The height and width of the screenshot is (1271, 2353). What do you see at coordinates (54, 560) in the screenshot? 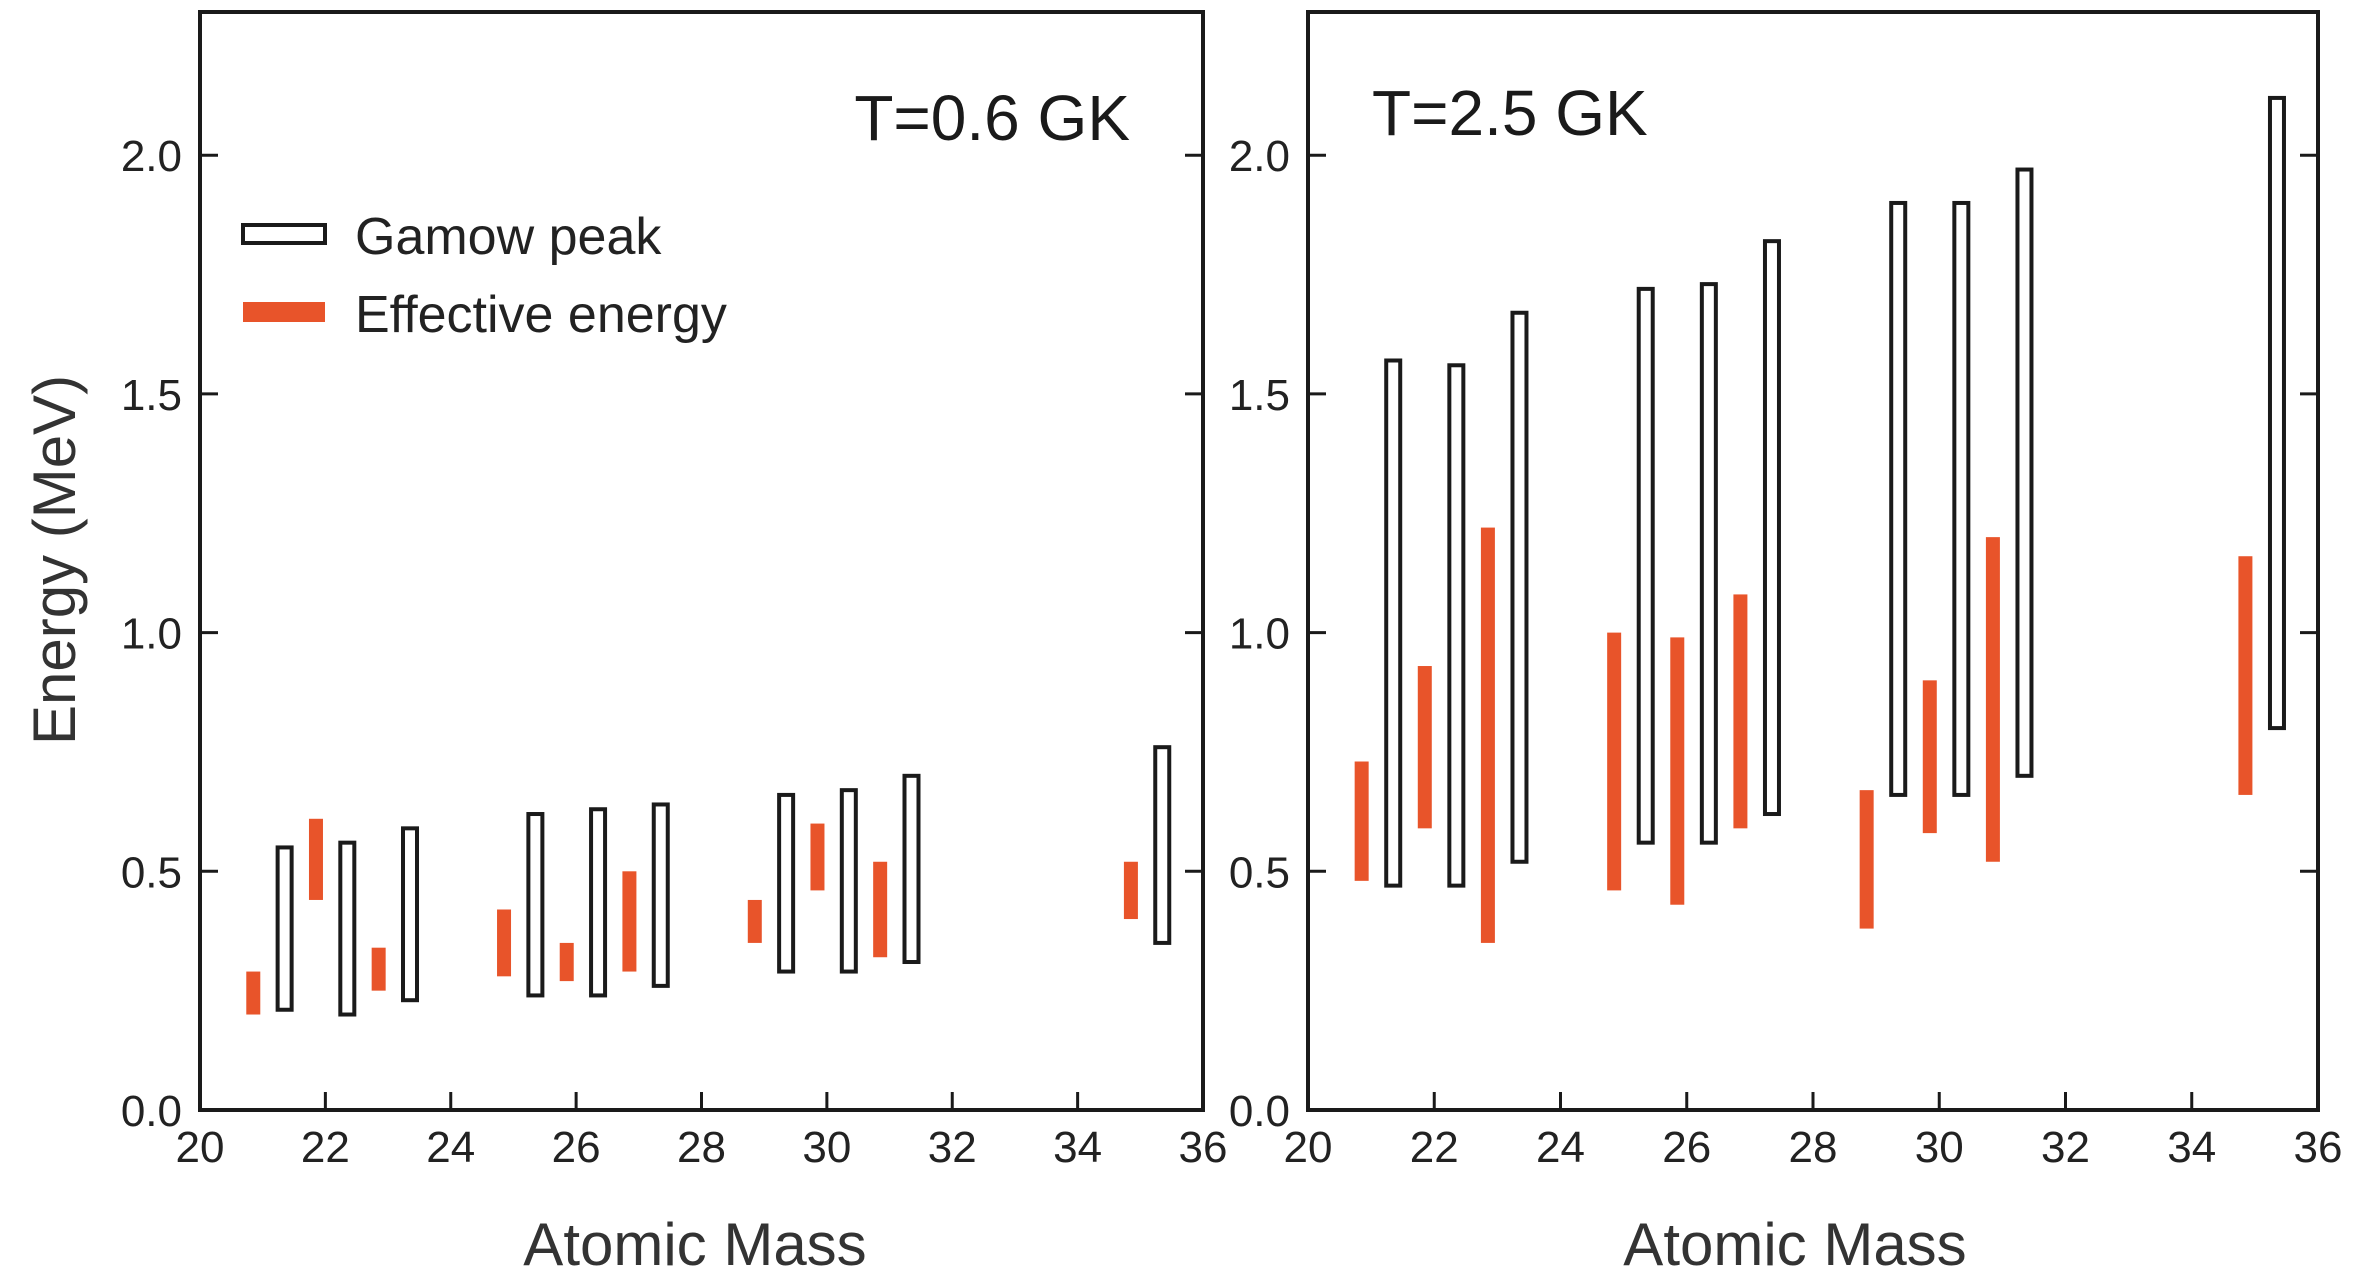
I see `y-axis-title: Energy (MeV)` at bounding box center [54, 560].